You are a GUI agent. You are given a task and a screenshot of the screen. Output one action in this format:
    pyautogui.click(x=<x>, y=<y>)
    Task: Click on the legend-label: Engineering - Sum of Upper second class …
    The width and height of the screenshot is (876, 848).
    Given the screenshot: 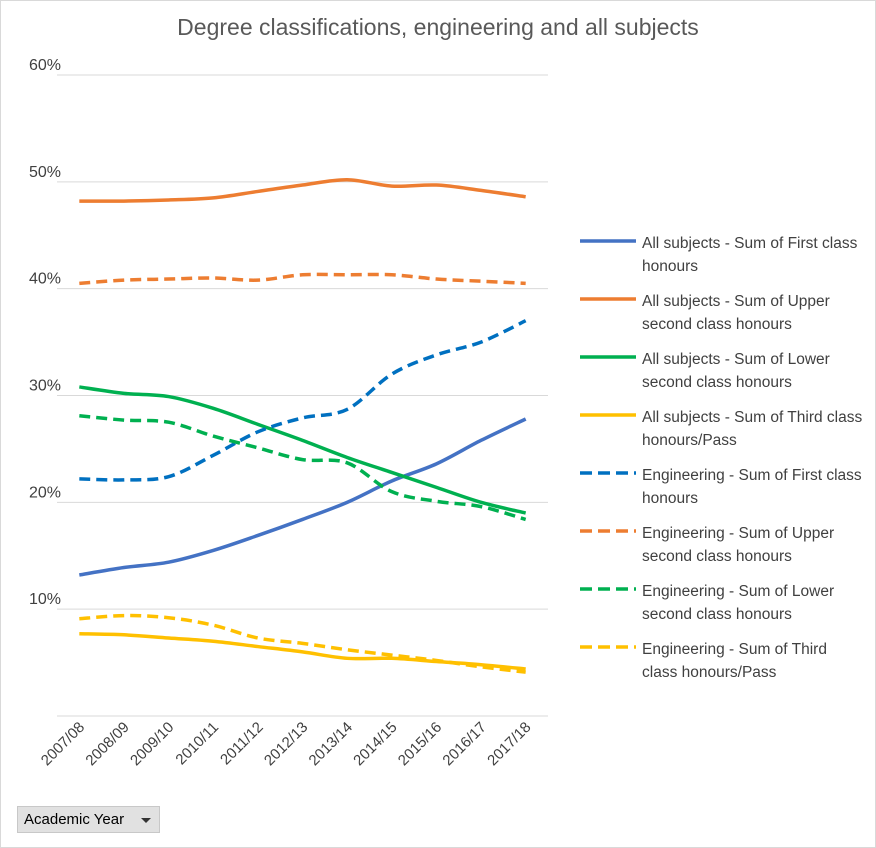 What is the action you would take?
    pyautogui.click(x=738, y=545)
    